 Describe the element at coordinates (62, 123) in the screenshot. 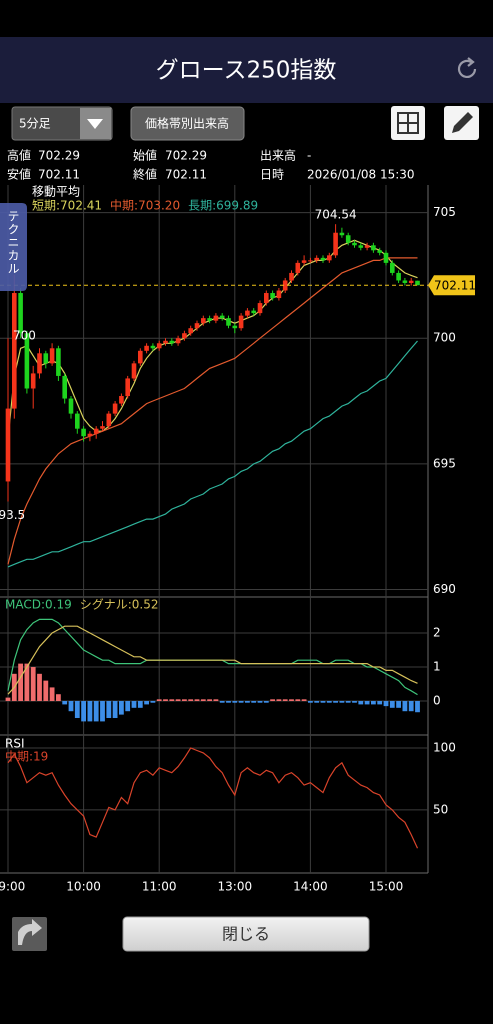

I see `timeframe-dropdown: 5分足` at that location.